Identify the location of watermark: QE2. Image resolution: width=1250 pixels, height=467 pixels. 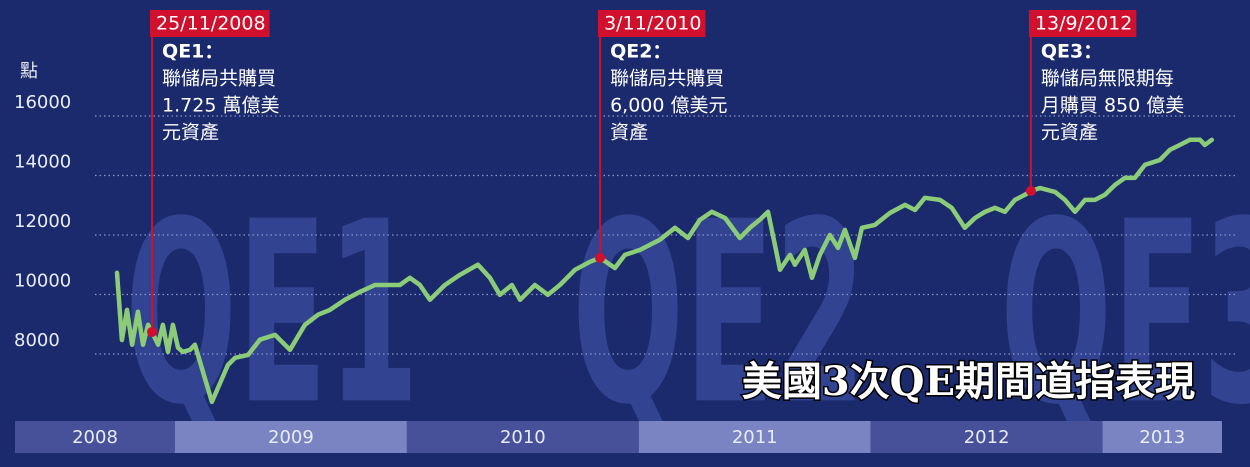
(719, 315).